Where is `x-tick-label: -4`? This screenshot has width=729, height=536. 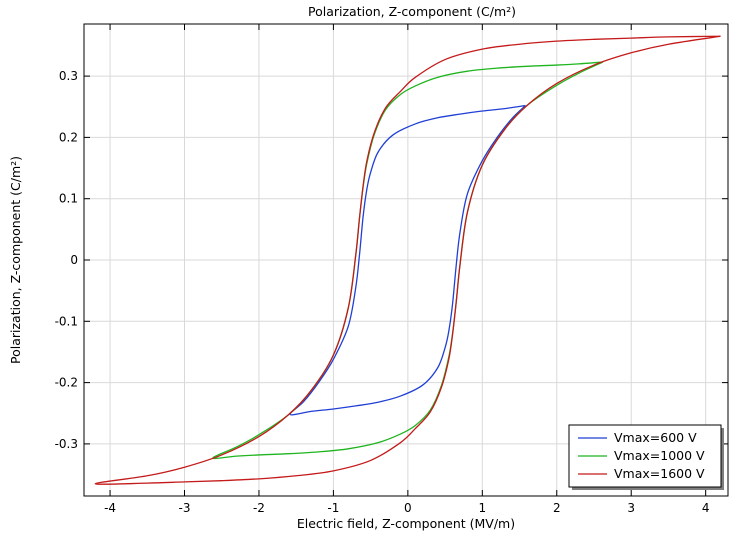
x-tick-label: -4 is located at coordinates (110, 508).